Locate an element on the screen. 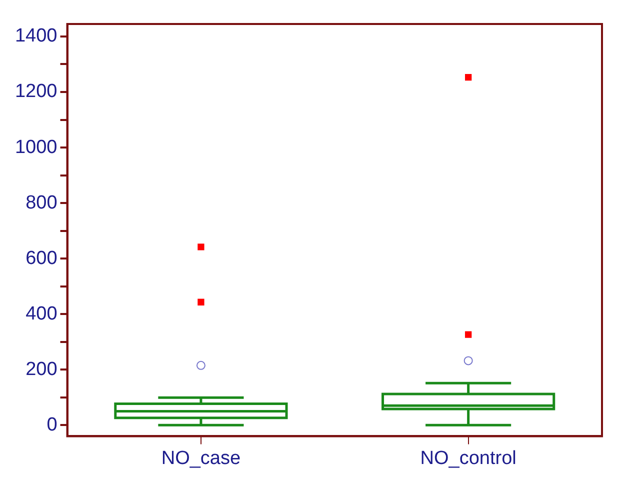 The width and height of the screenshot is (617, 481). y-tick-label: 0 is located at coordinates (52, 425).